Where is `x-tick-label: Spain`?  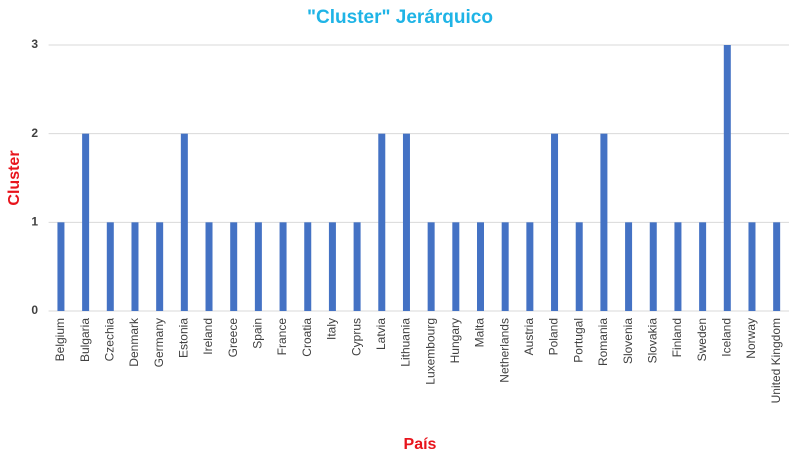
x-tick-label: Spain is located at coordinates (258, 333).